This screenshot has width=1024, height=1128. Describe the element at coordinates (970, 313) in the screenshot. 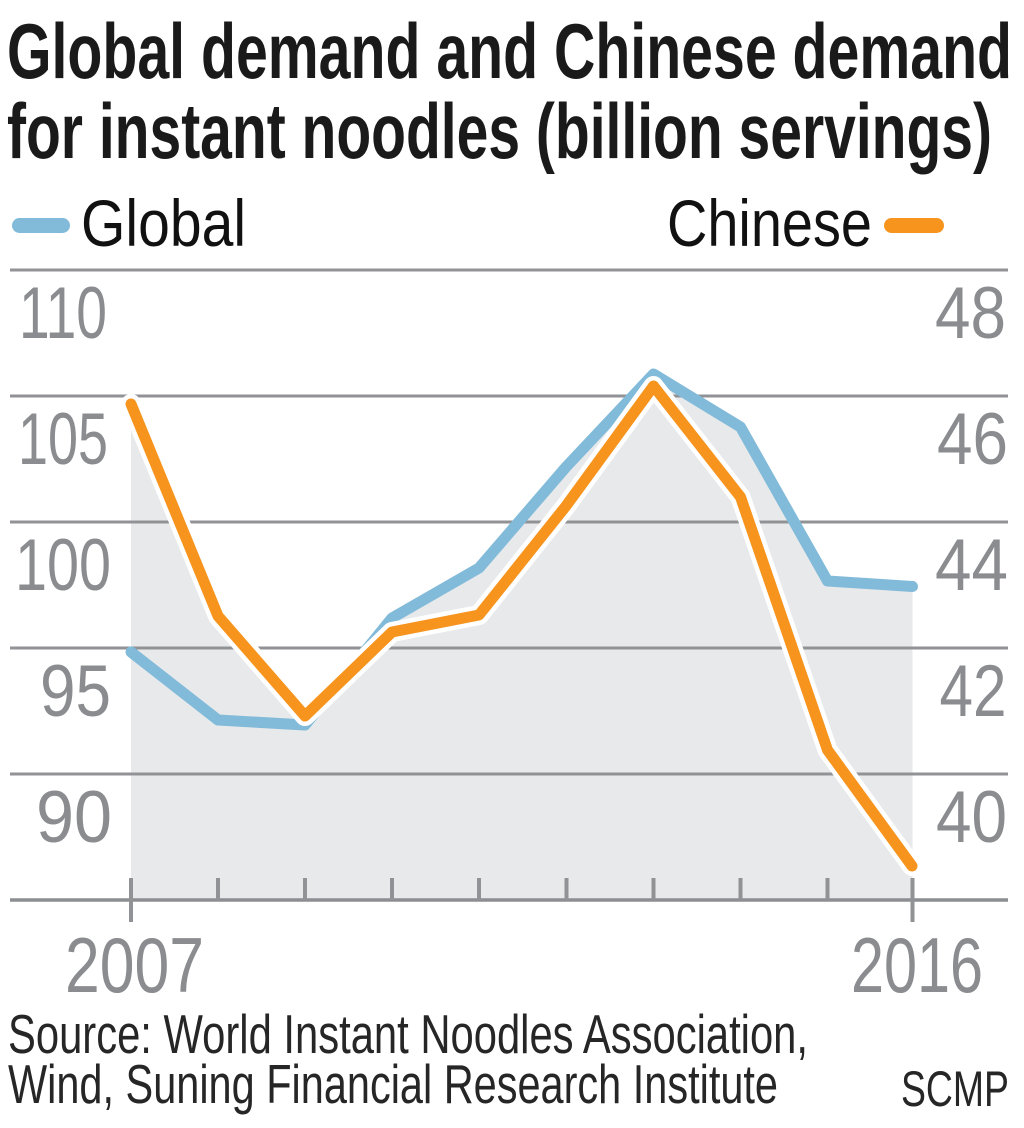

I see `svg-text: 48` at that location.